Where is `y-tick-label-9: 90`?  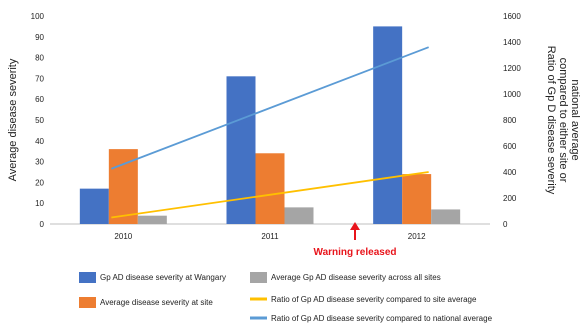 y-tick-label-9: 90 is located at coordinates (39, 37).